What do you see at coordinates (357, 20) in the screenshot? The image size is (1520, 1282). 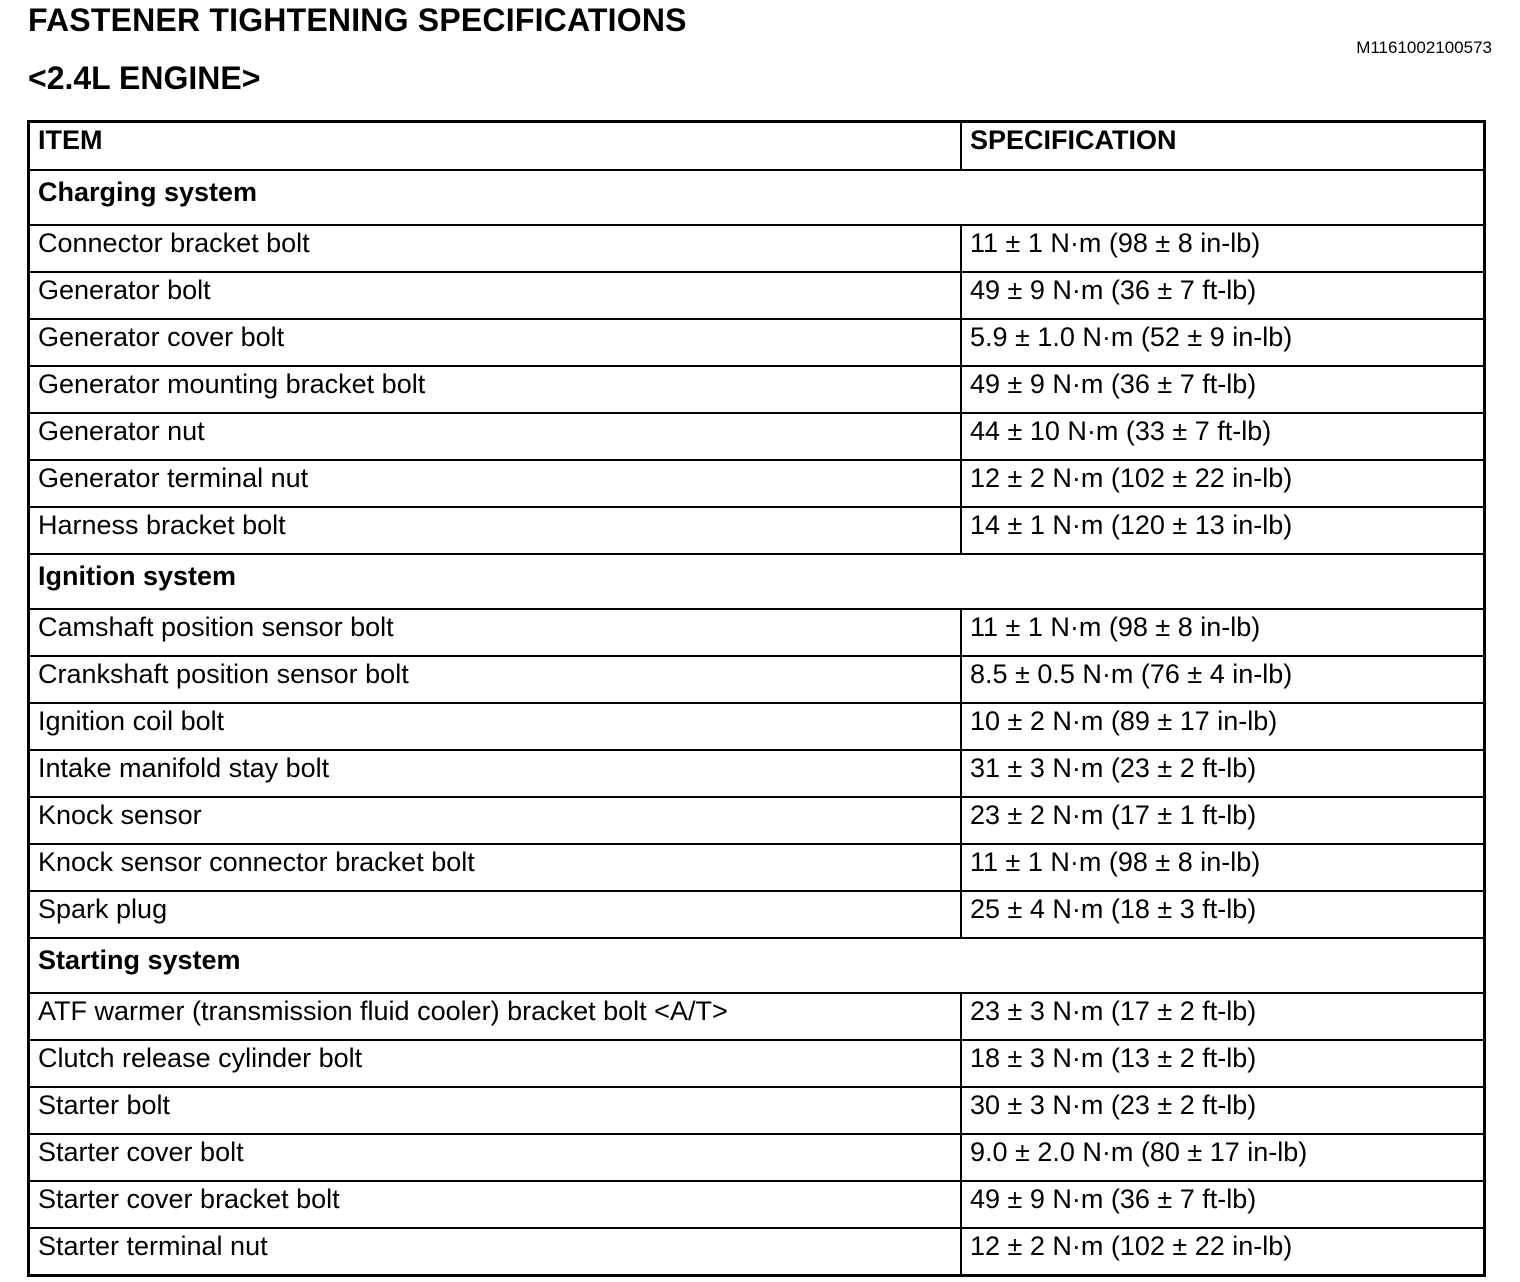 I see `page-title: FASTENER TIGHTENING SPECIFICATIONS` at bounding box center [357, 20].